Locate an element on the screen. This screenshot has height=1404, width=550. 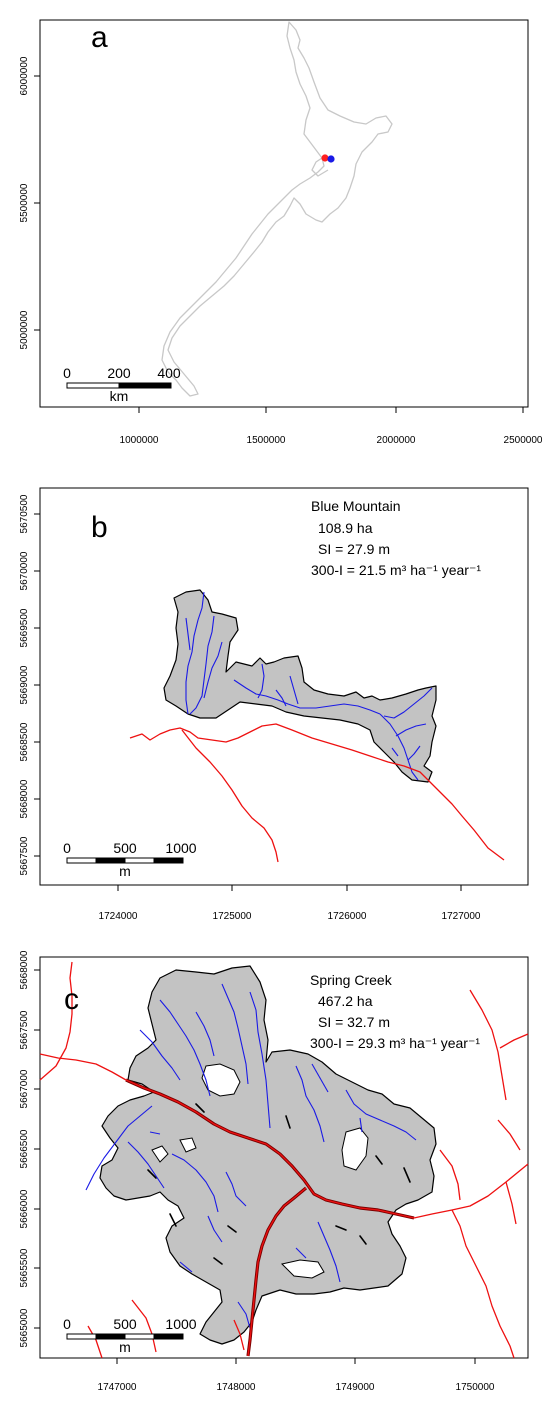
panel-a-y-tick-label: 5500000 is located at coordinates (24, 202).